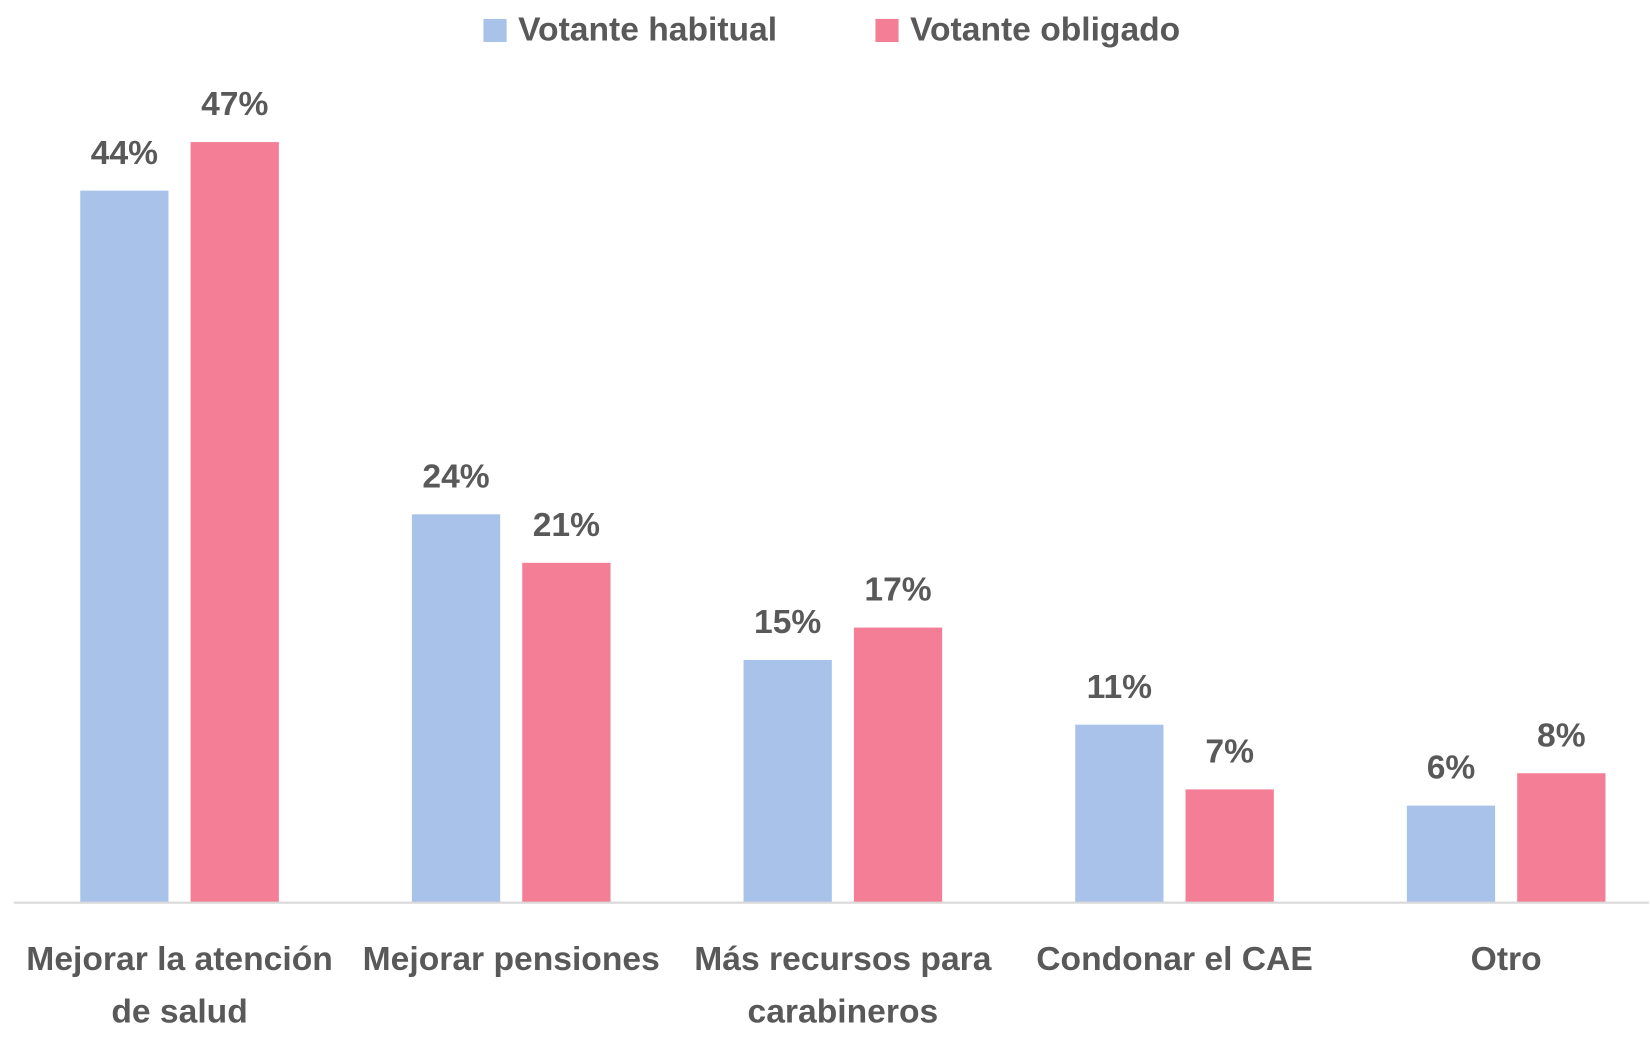 The height and width of the screenshot is (1038, 1650). Describe the element at coordinates (1451, 768) in the screenshot. I see `value-label: 6%` at that location.